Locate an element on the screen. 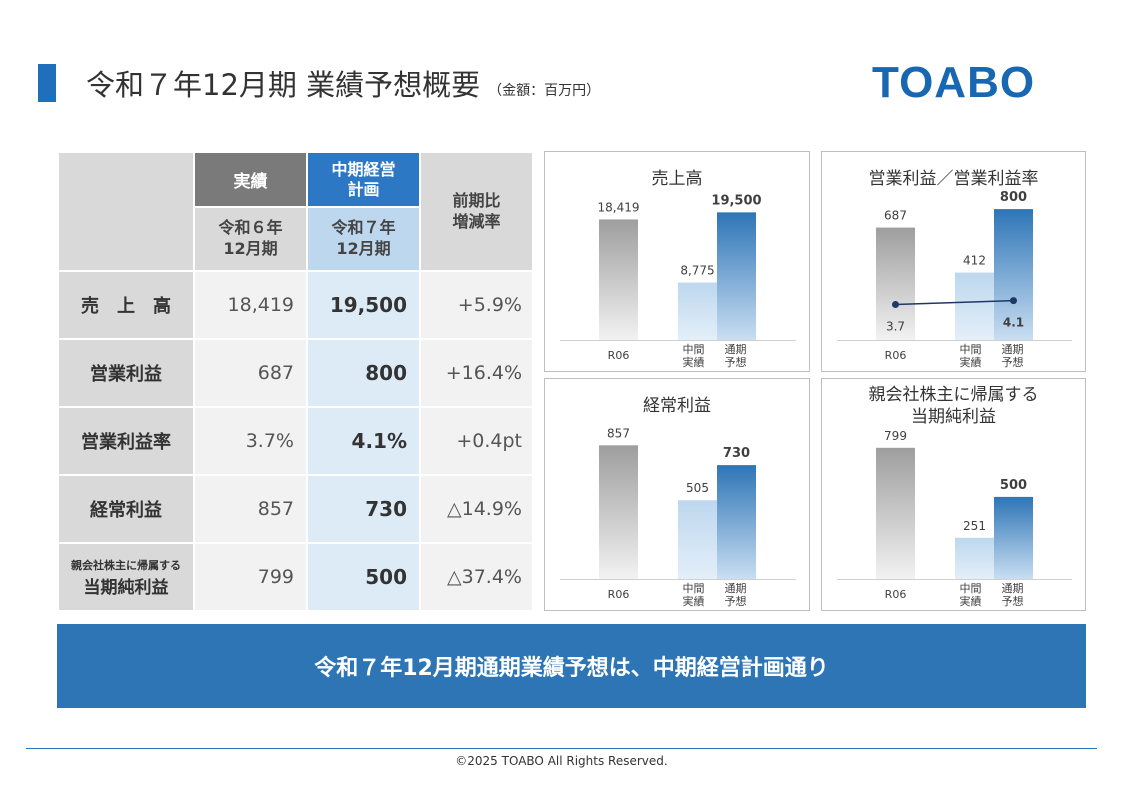 The height and width of the screenshot is (794, 1123). cell-actual: 799 is located at coordinates (250, 577).